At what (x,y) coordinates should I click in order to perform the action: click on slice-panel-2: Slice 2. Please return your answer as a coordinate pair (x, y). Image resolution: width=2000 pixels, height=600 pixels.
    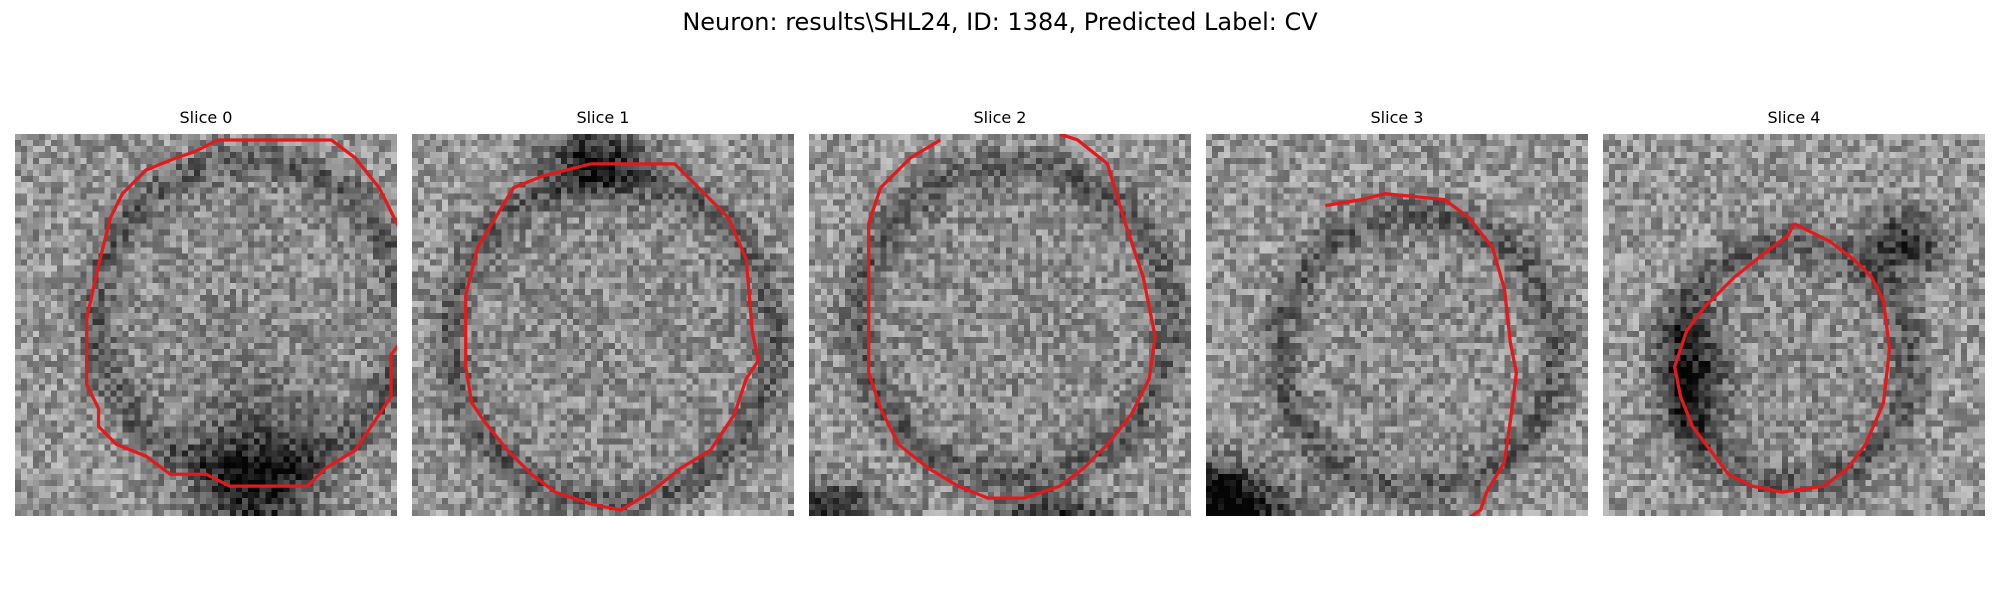
    Looking at the image, I should click on (1000, 312).